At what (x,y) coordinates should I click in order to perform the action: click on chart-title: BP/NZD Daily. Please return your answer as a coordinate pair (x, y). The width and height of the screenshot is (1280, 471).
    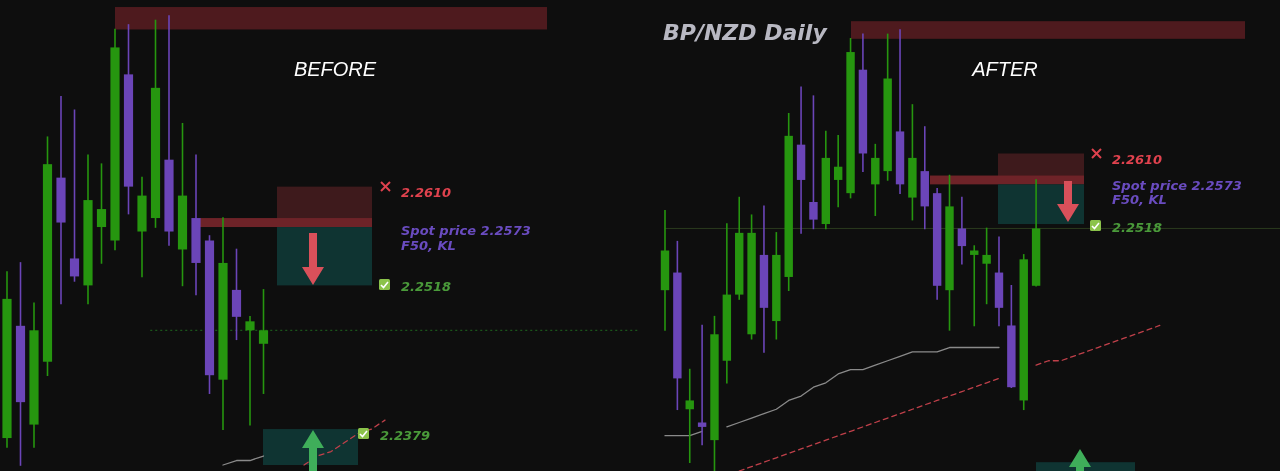
    Looking at the image, I should click on (746, 32).